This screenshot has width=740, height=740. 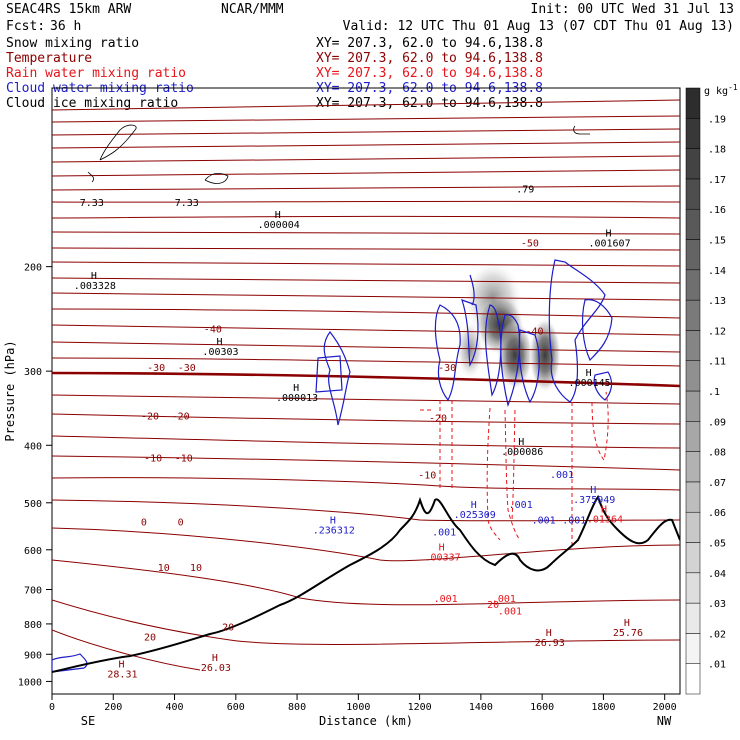 What do you see at coordinates (72, 43) in the screenshot?
I see `field-name-snow: Snow mixing ratio` at bounding box center [72, 43].